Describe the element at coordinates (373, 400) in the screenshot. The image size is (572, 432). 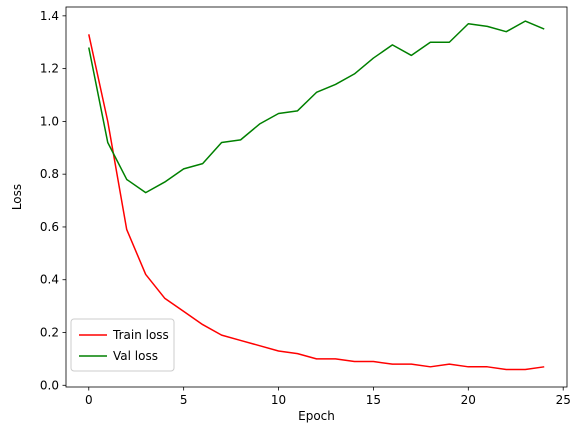
I see `x-tick-label: 15` at that location.